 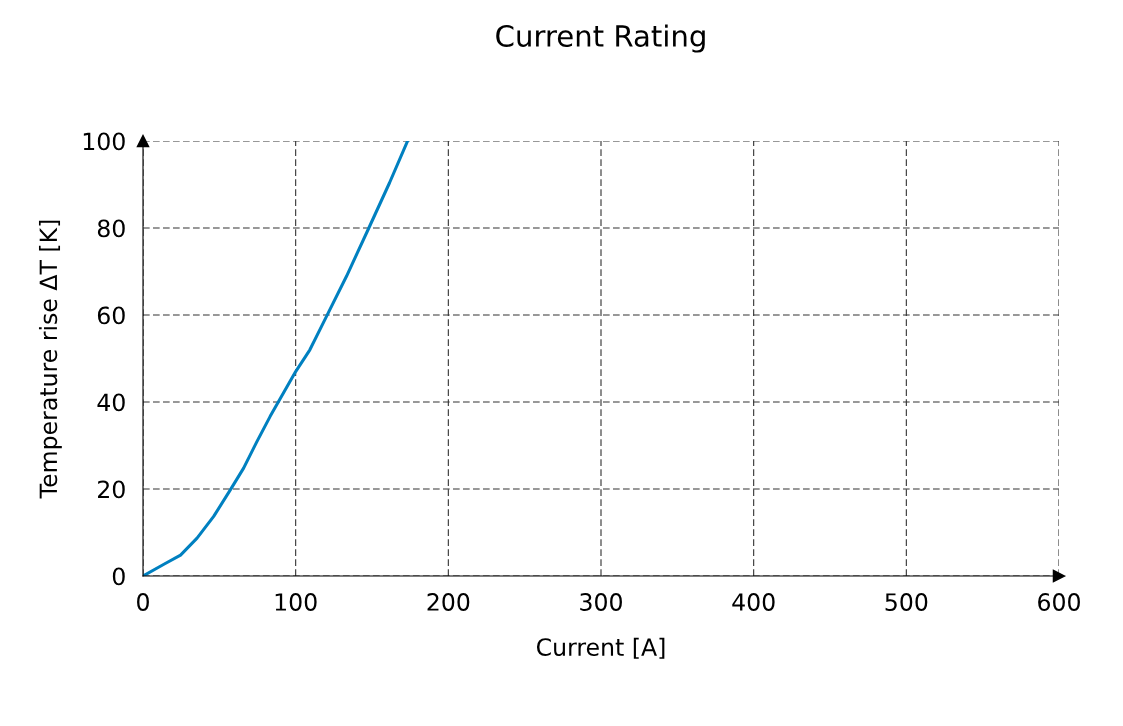 I want to click on y-tick-label: 100, so click(x=104, y=141).